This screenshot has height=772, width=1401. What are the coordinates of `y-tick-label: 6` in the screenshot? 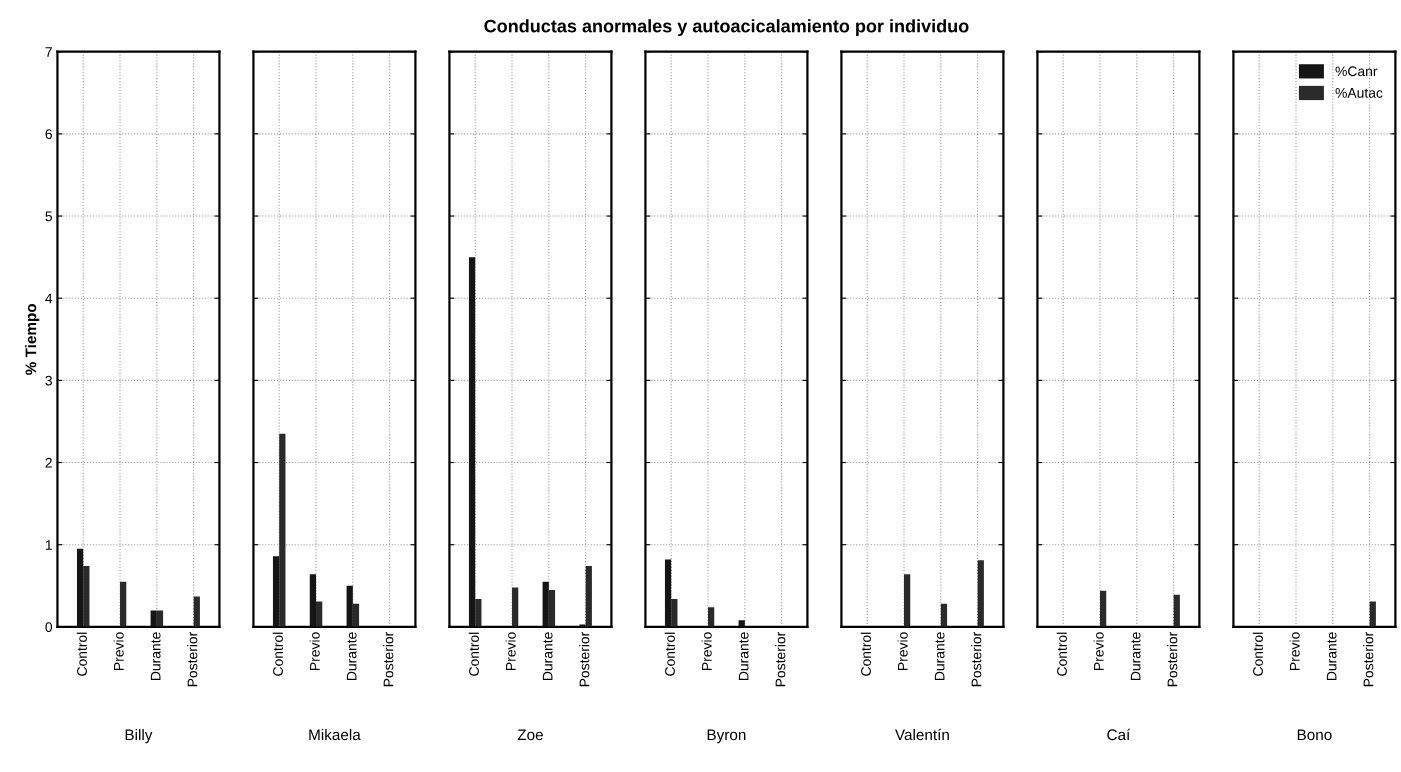 It's located at (48, 134).